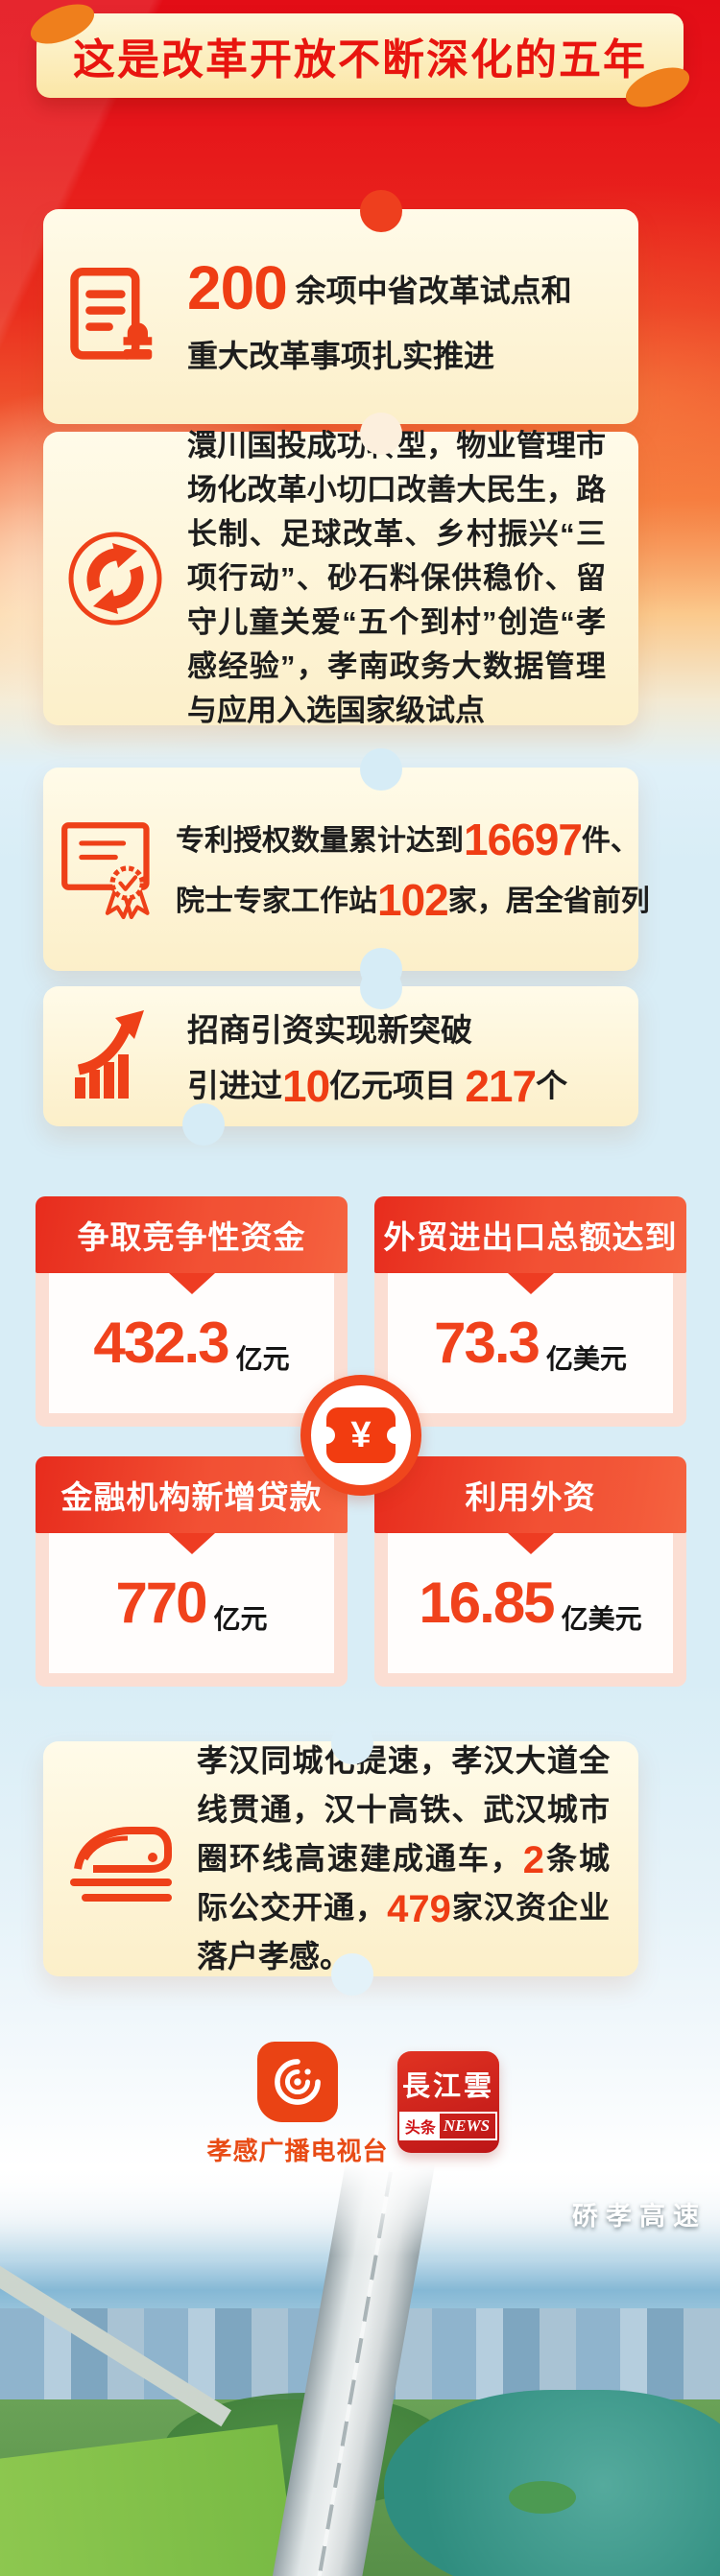 The image size is (720, 2576). I want to click on stat-value-panel: 432.3 亿元, so click(191, 1343).